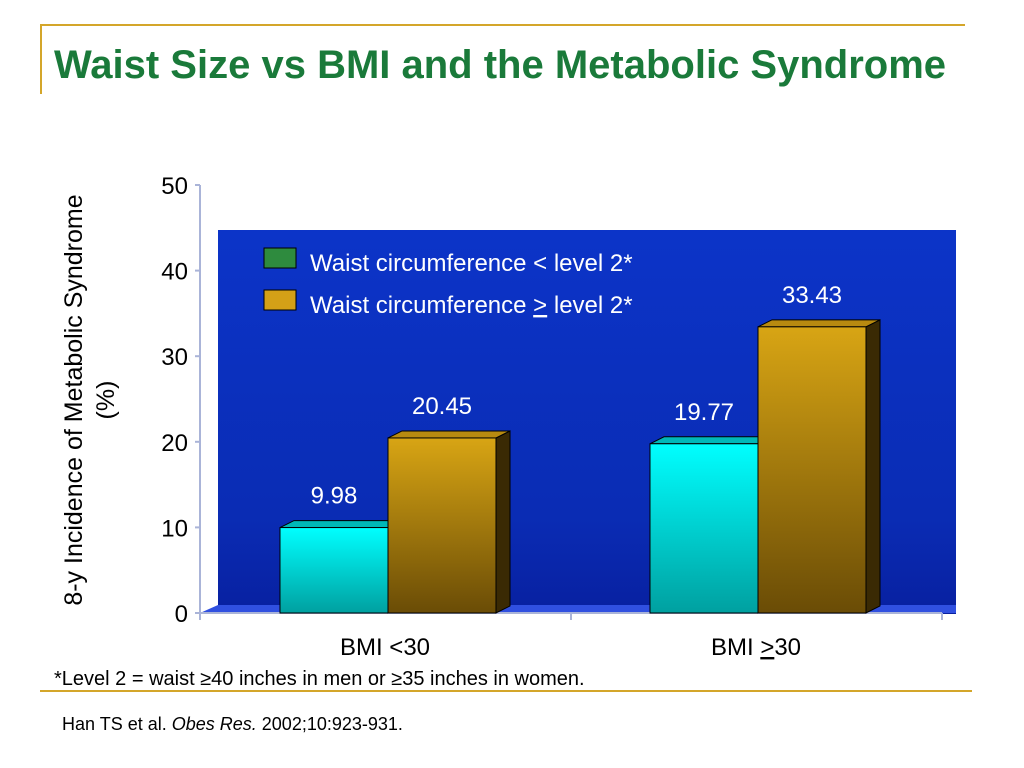 This screenshot has height=768, width=1024. What do you see at coordinates (471, 263) in the screenshot?
I see `legend-entry: Waist circumference < level 2*` at bounding box center [471, 263].